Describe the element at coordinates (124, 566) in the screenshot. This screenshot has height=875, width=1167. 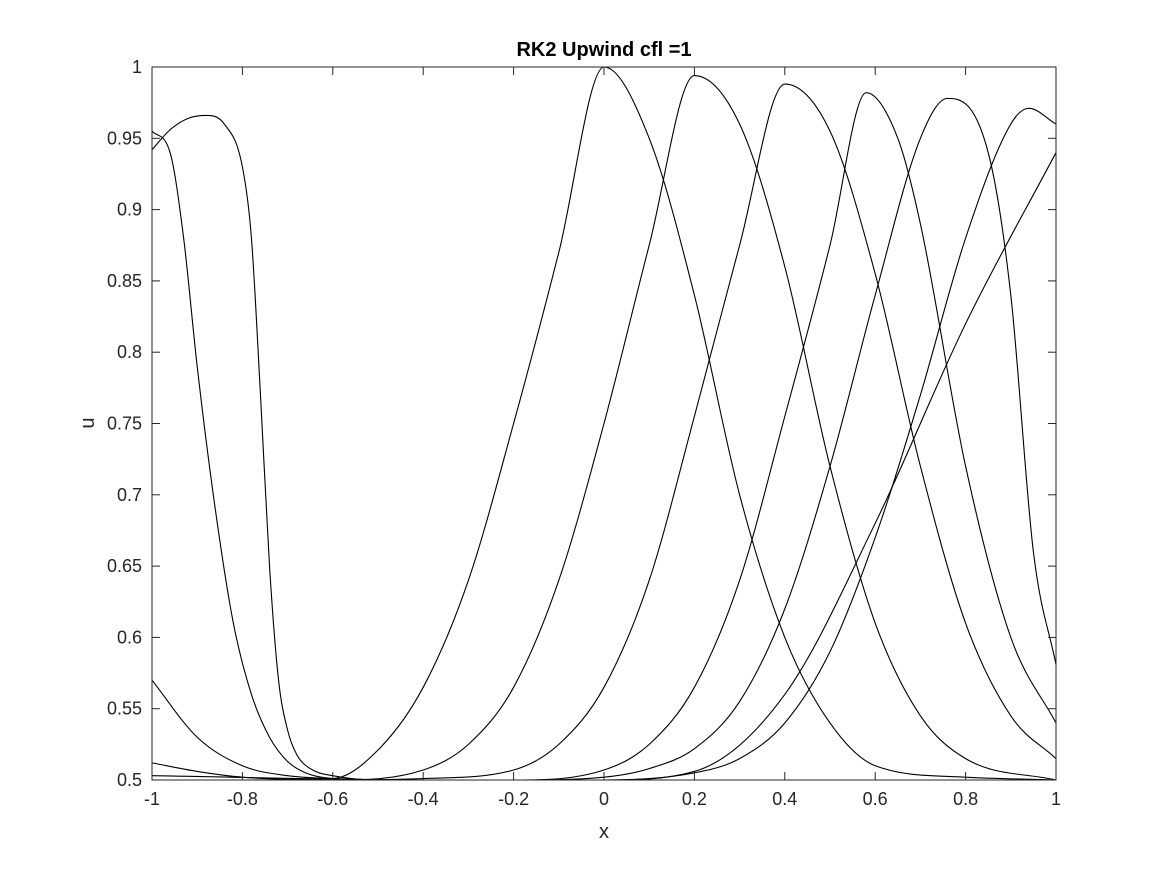
I see `y-tick-label: 0.65` at that location.